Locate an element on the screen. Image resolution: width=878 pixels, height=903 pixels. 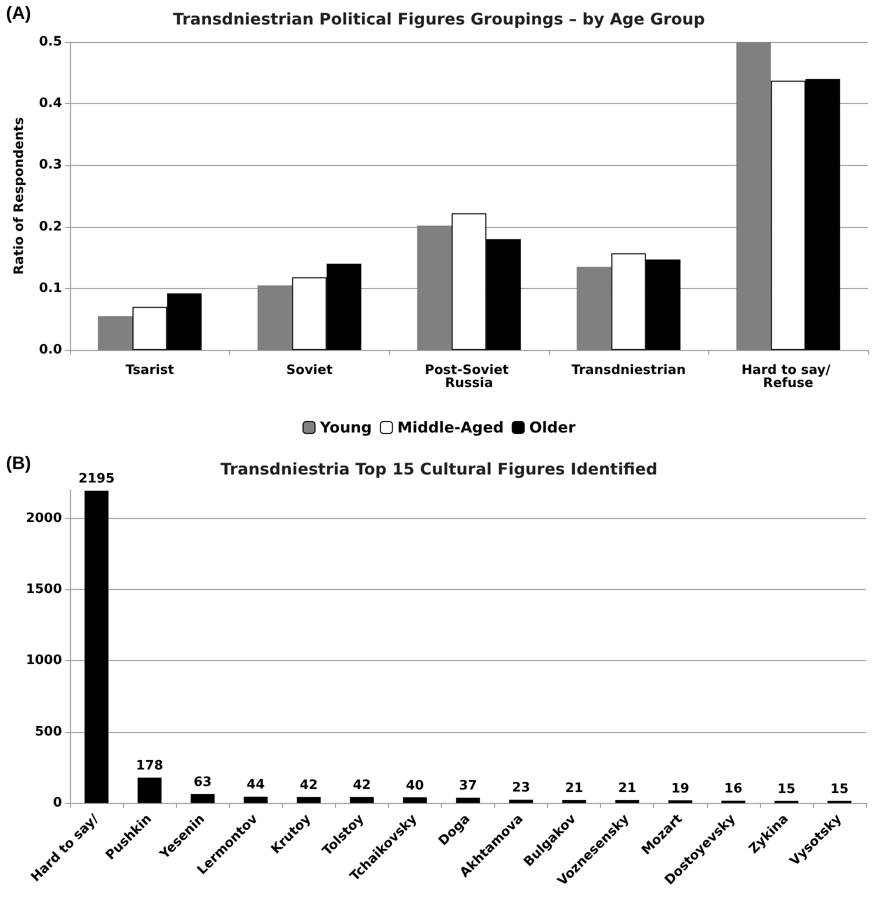
data-label: 44 is located at coordinates (255, 785).